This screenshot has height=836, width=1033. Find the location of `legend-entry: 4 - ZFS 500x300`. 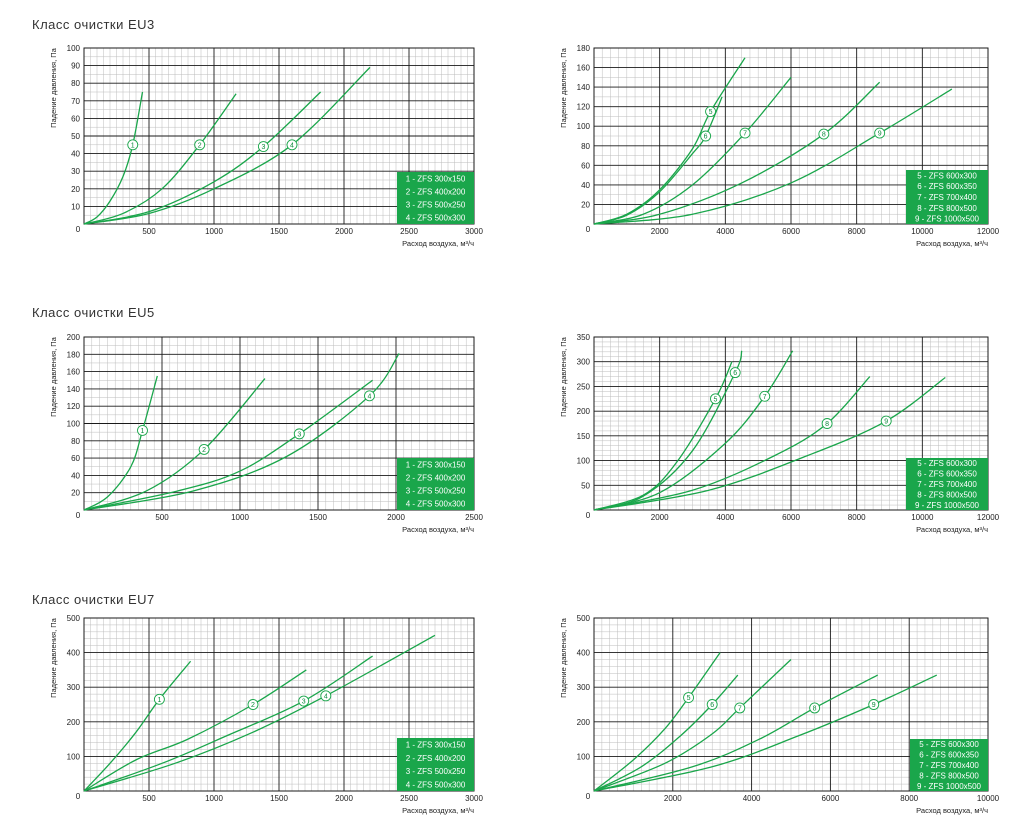

legend-entry: 4 - ZFS 500x300 is located at coordinates (436, 504).